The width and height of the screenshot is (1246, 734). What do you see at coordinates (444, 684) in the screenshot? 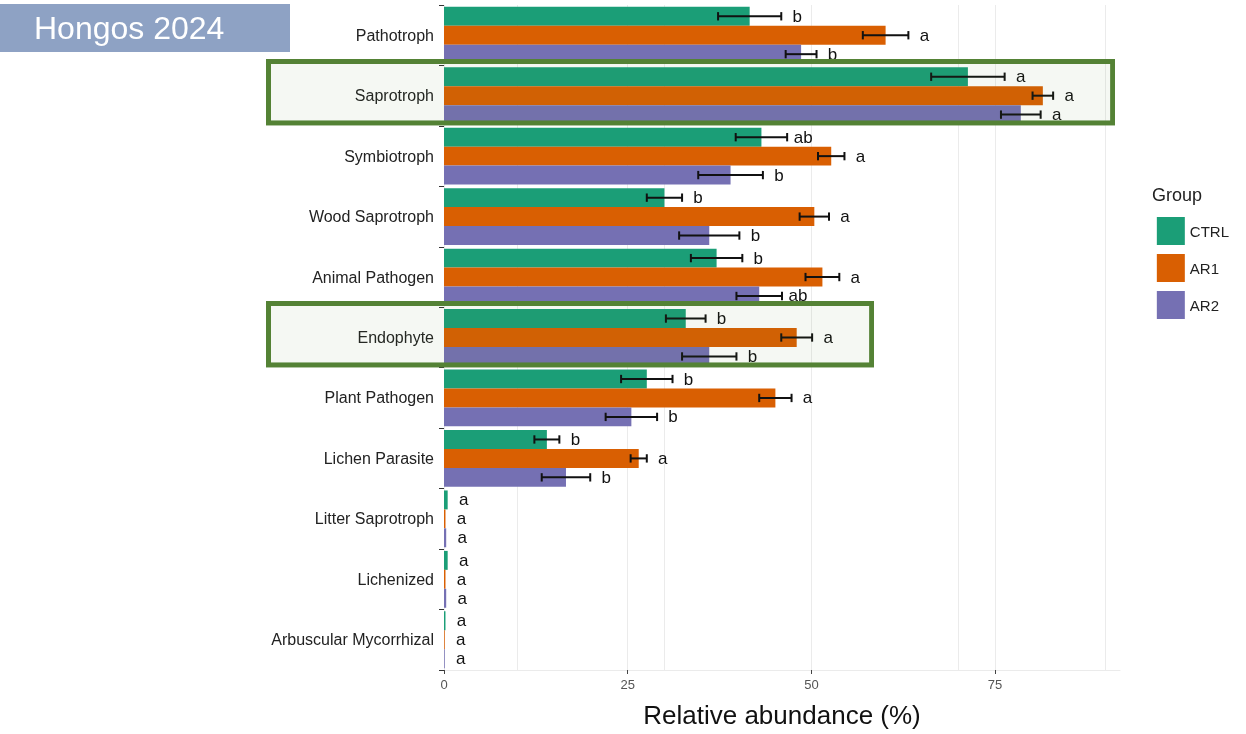
I see `x-tick-label: 0` at bounding box center [444, 684].